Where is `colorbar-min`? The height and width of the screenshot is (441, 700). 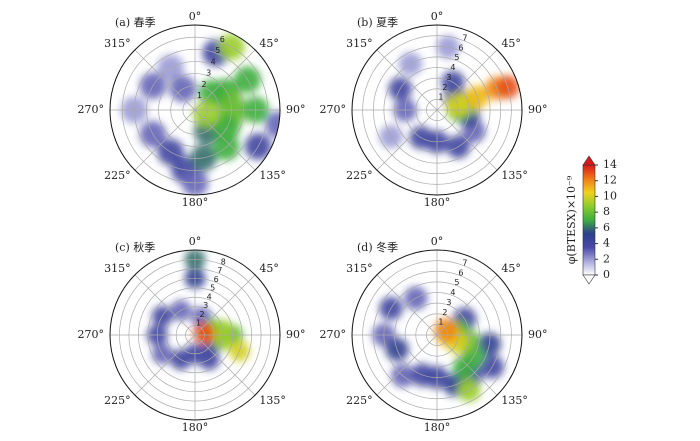
colorbar-min is located at coordinates (589, 279).